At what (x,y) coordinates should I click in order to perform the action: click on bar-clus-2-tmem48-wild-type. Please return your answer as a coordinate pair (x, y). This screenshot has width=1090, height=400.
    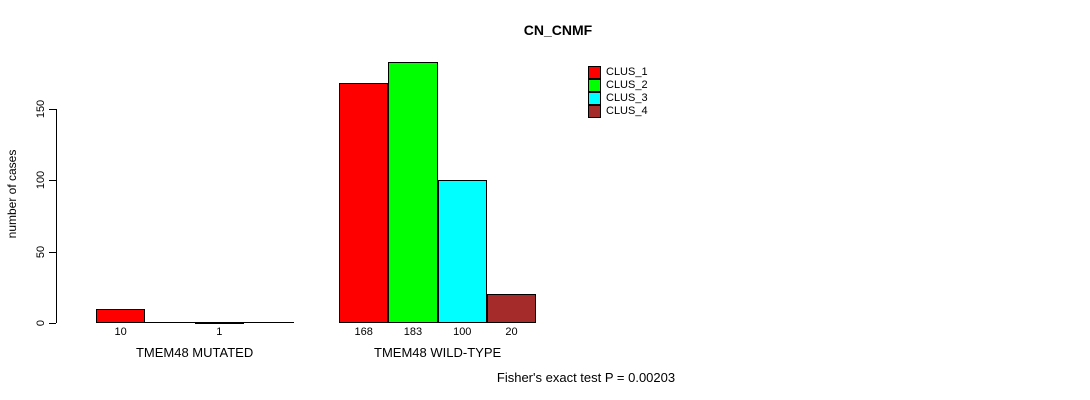
    Looking at the image, I should click on (413, 192).